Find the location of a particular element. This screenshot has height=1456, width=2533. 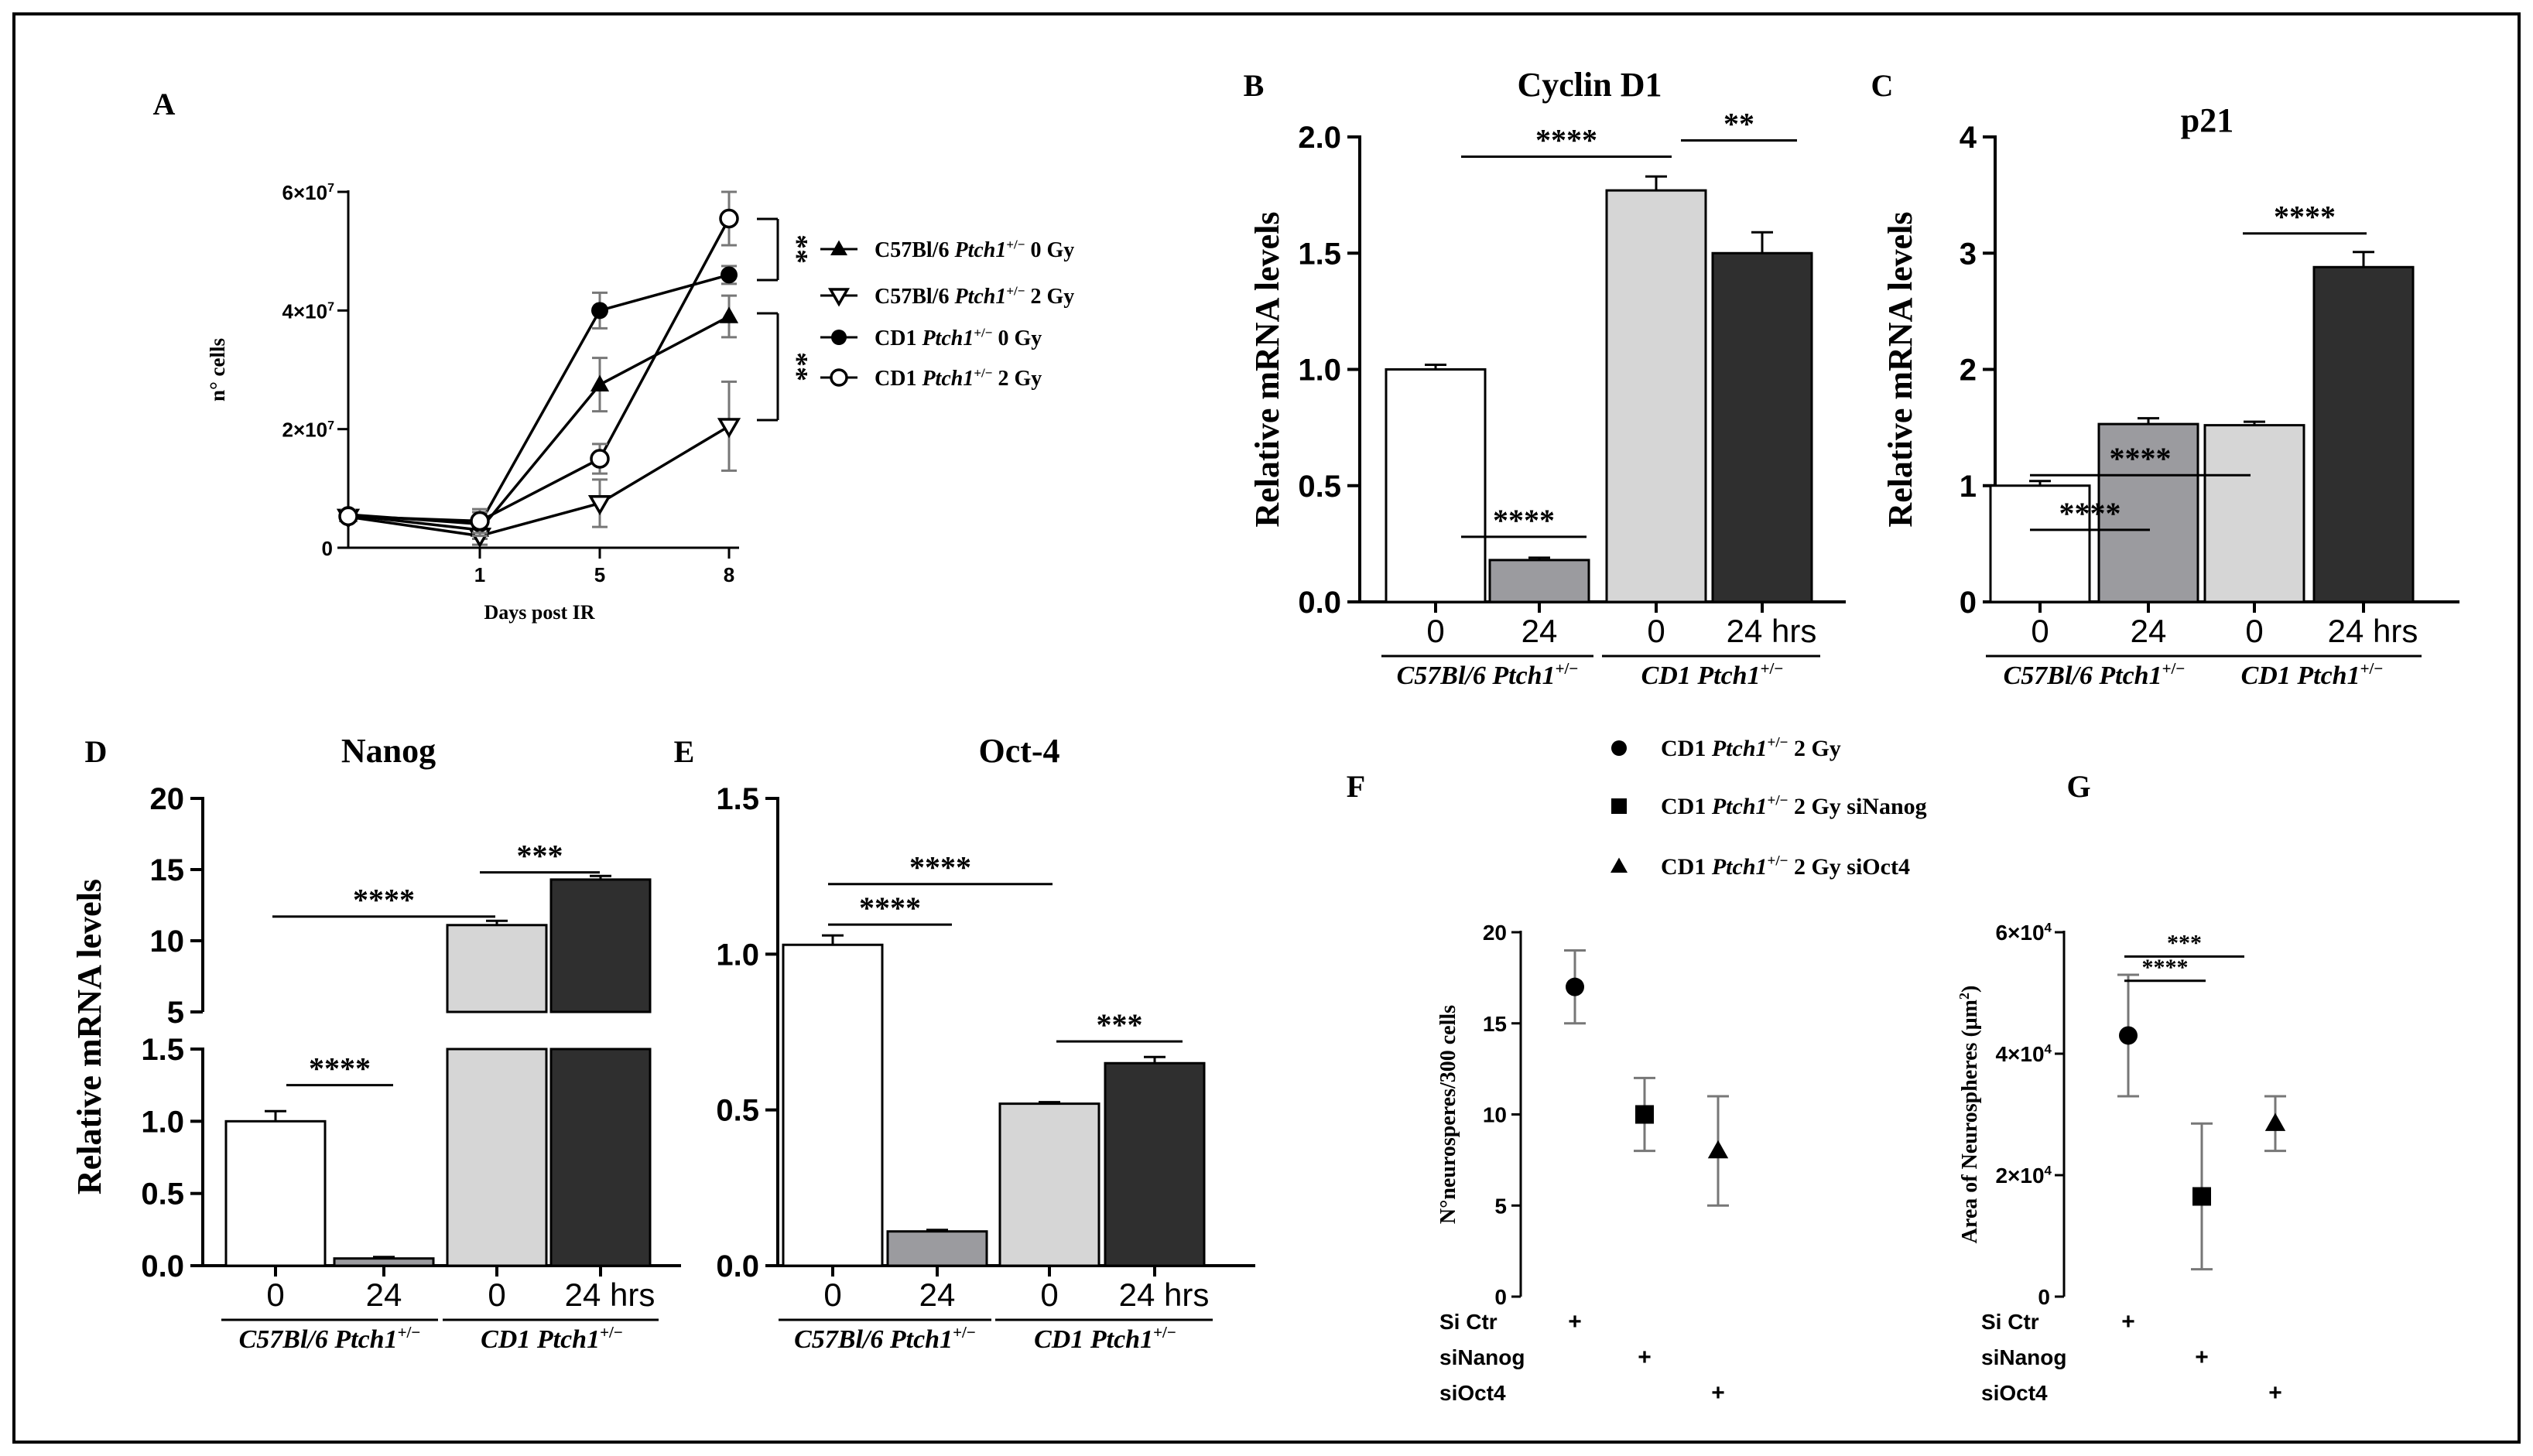

legend-a-label-2: CD1 Ptch1+/− 0 Gy is located at coordinates (958, 338).